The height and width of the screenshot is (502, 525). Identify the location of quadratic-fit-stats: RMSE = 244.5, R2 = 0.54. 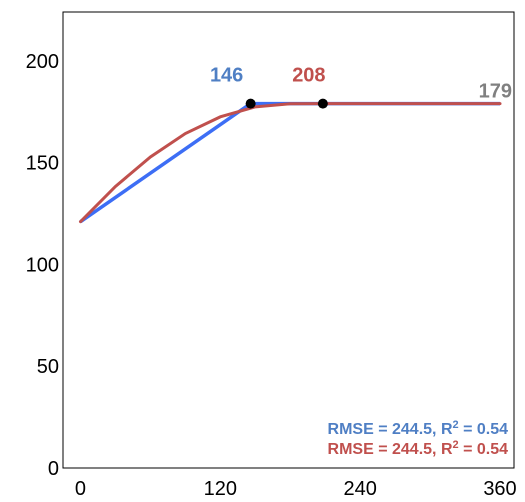
(418, 448).